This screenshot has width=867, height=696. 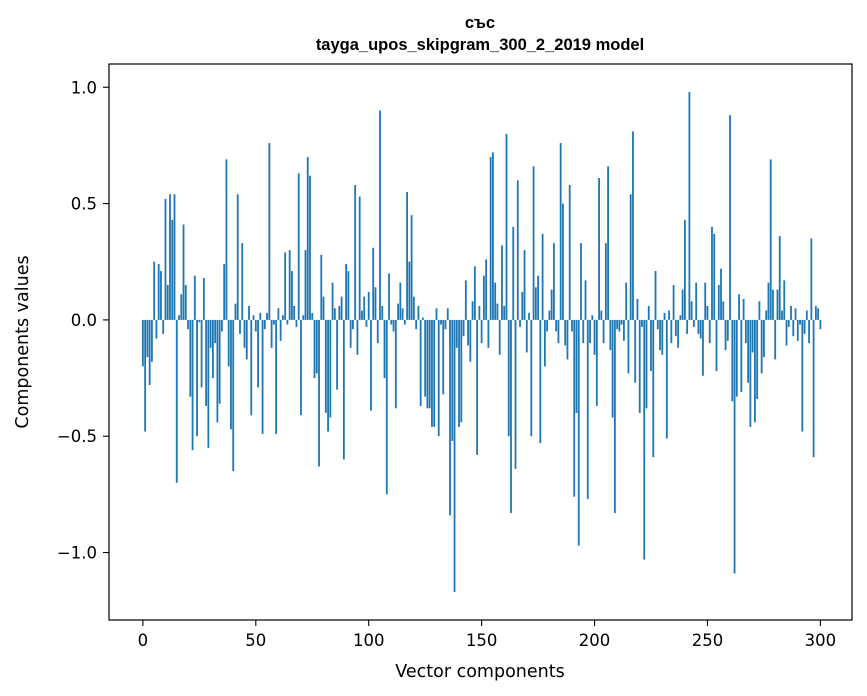 What do you see at coordinates (821, 640) in the screenshot?
I see `x-tick-label: 300` at bounding box center [821, 640].